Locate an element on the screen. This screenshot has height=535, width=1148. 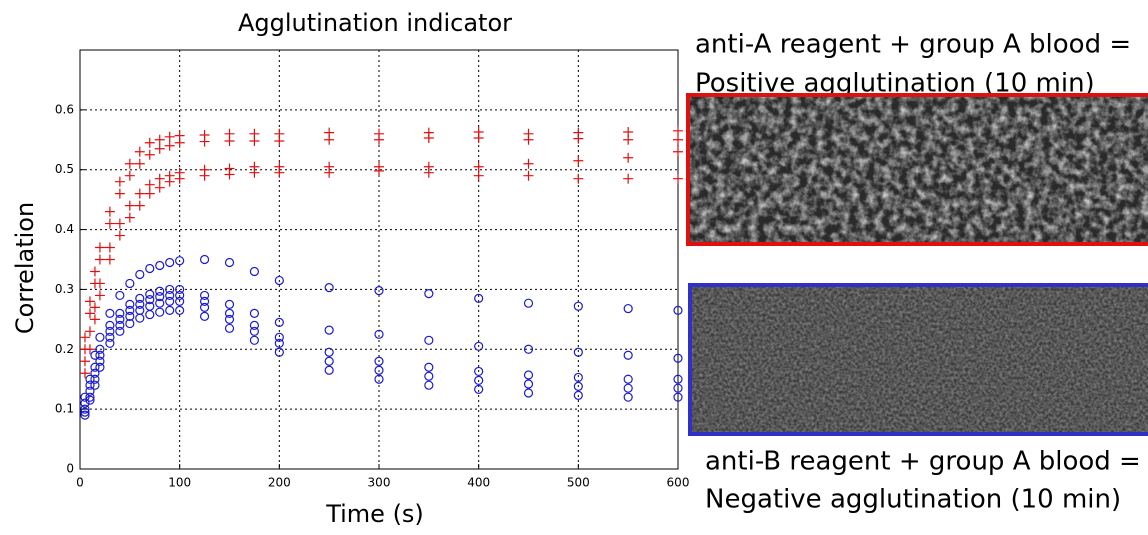
y-tick-label: 0.3 is located at coordinates (64, 289).